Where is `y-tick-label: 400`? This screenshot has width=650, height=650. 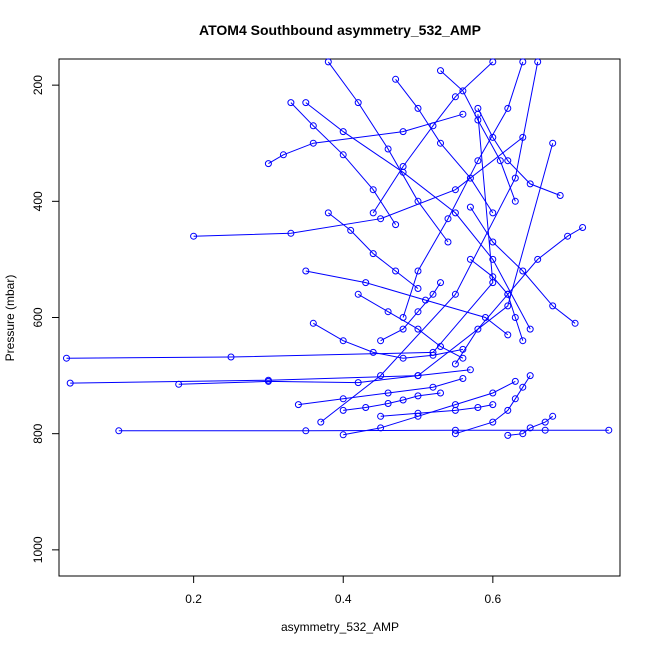
y-tick-label: 400 is located at coordinates (38, 201).